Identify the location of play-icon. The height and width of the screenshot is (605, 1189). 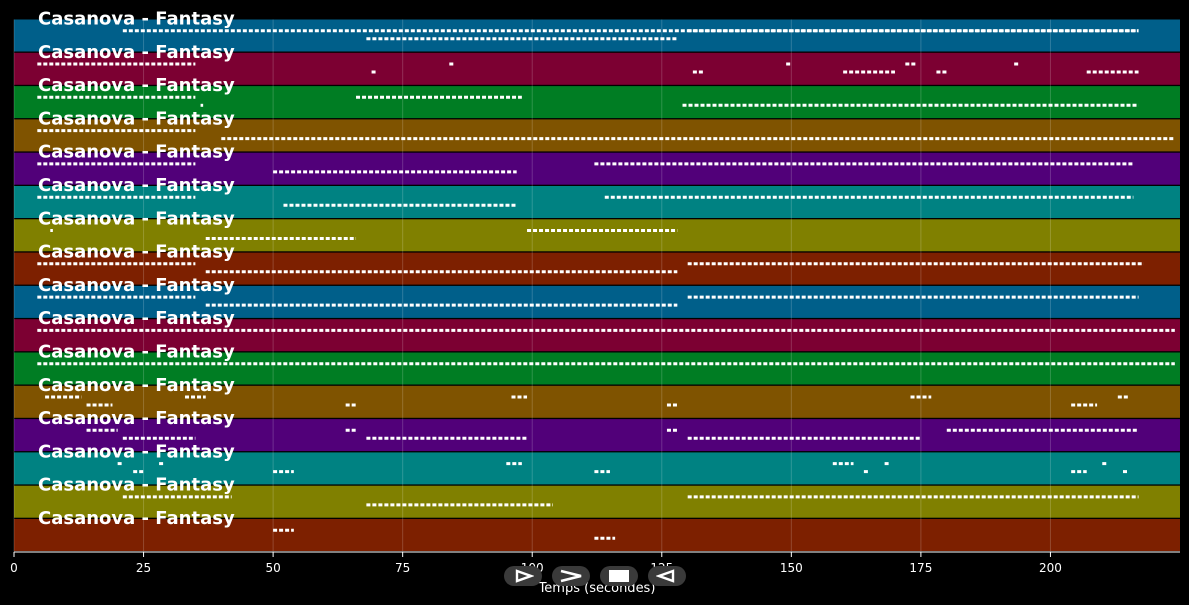
(524, 576).